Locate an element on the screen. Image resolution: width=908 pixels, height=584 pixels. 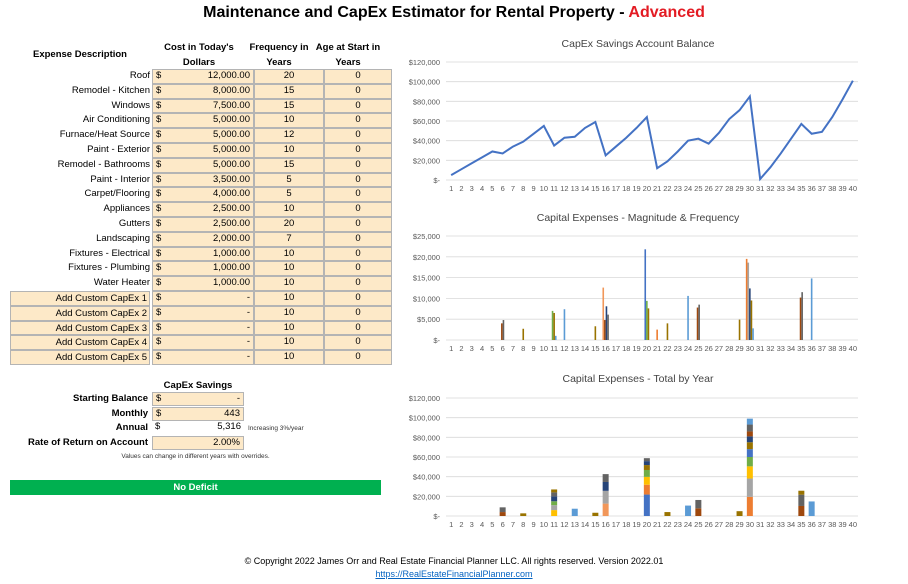
starting-balance-label: Starting Balance is located at coordinates (110, 398).